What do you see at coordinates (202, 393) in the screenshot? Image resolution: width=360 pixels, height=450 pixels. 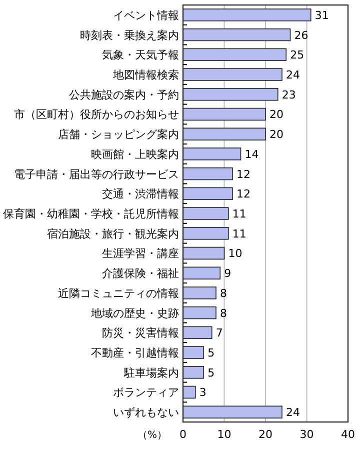 I see `data-label: 3` at bounding box center [202, 393].